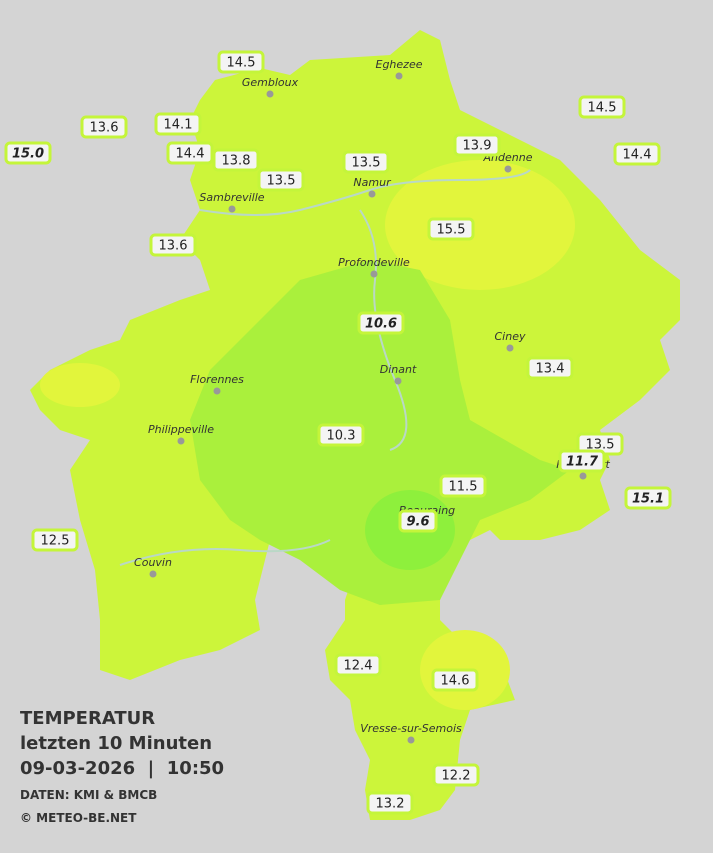  What do you see at coordinates (122, 768) in the screenshot?
I see `legend-datetime: 09-03-2026 | 10:50` at bounding box center [122, 768].